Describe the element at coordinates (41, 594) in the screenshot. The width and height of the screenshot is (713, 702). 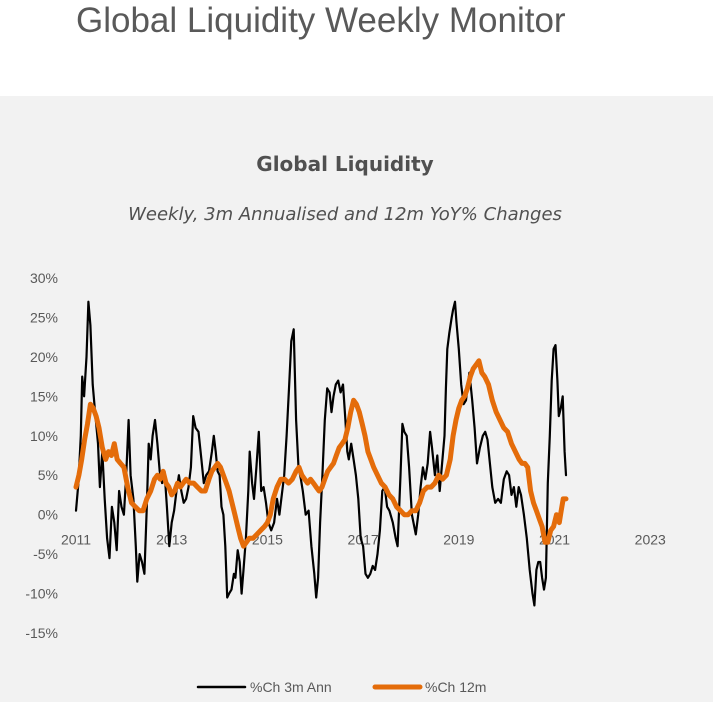
I see `y-tick-label: -10%` at that location.